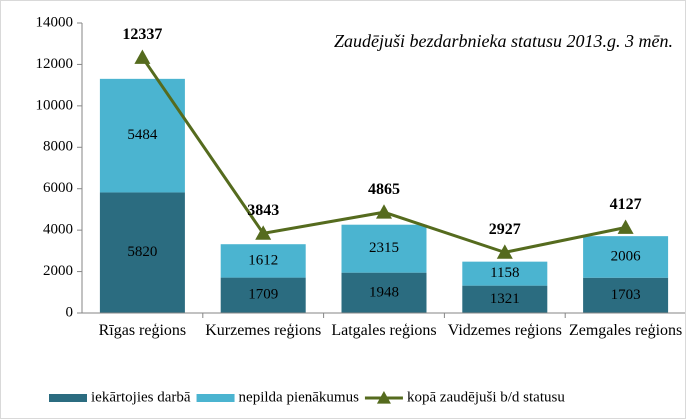 This screenshot has height=419, width=686. I want to click on bar-value-label: 1612, so click(263, 260).